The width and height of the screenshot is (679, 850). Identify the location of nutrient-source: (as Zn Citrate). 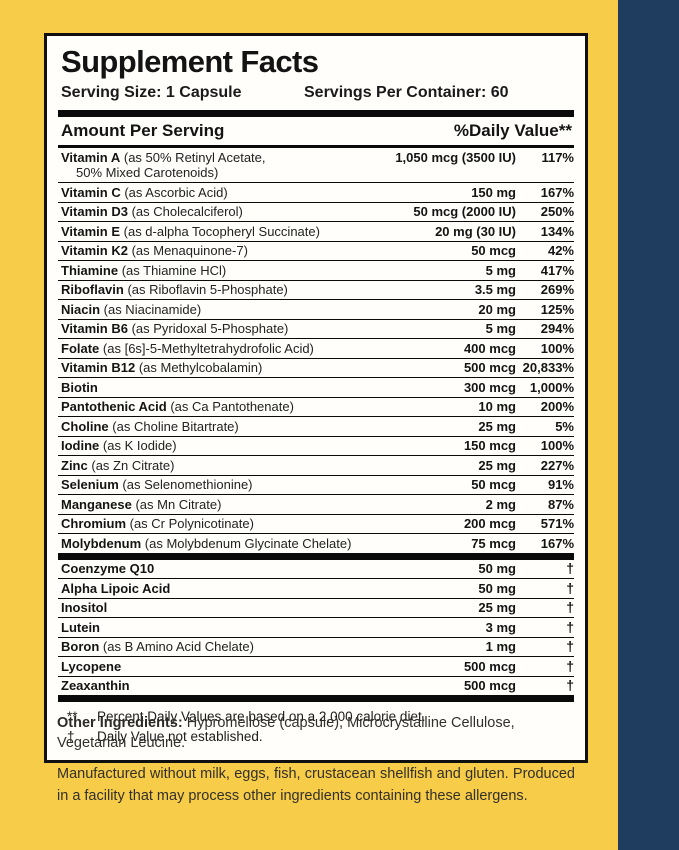
(133, 465).